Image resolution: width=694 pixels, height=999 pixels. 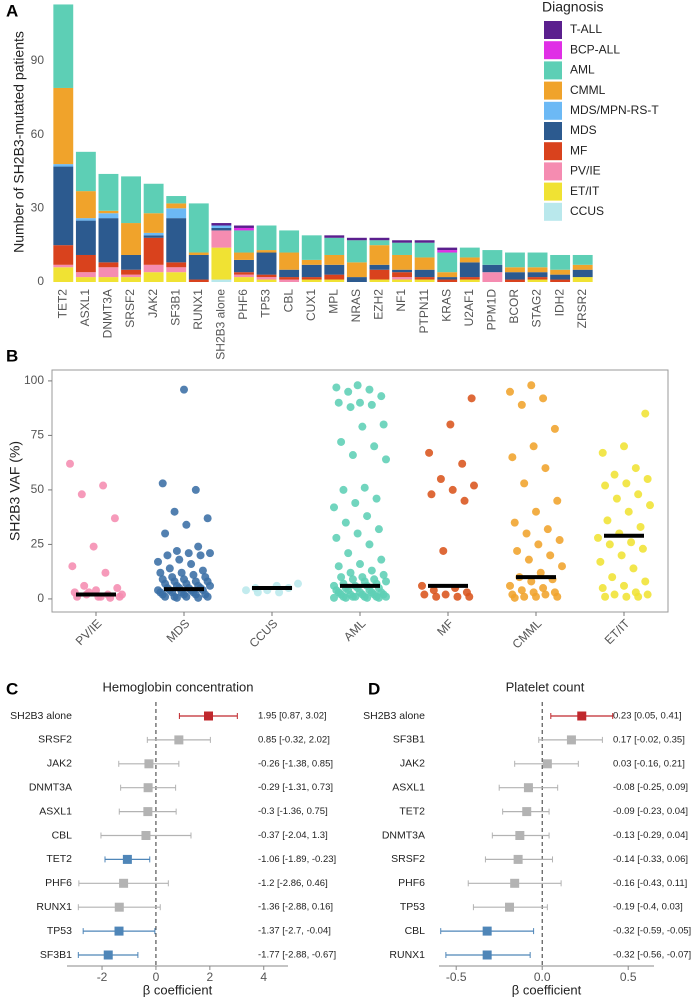 I want to click on x-tick-label: MPL, so click(x=333, y=301).